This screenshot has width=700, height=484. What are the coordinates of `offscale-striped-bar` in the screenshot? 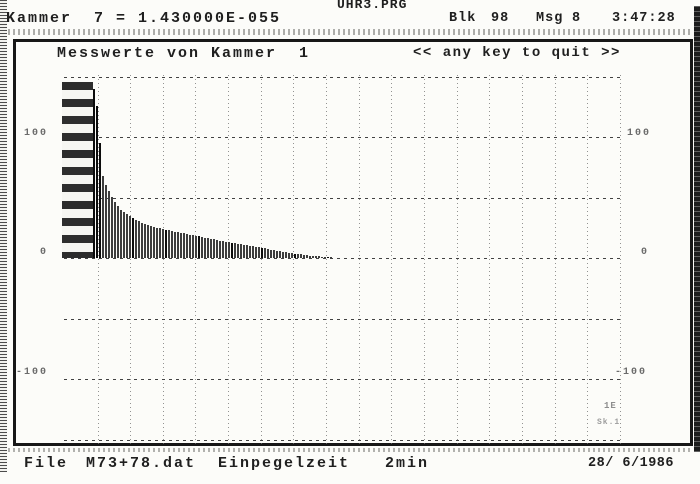 It's located at (77, 170).